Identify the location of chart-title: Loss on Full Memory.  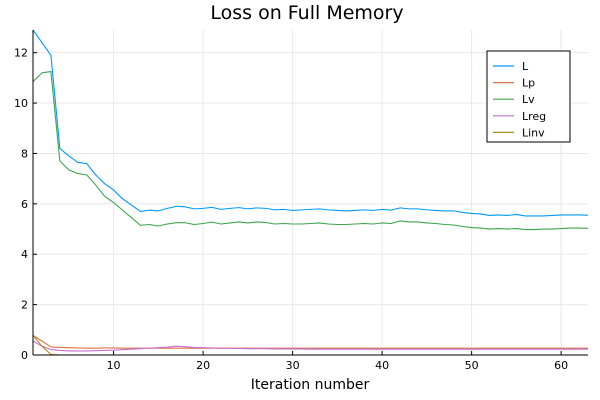
(306, 13).